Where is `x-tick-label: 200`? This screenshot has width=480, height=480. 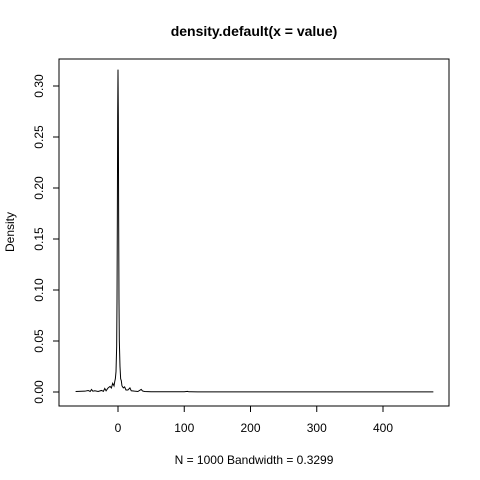 x-tick-label: 200 is located at coordinates (250, 428).